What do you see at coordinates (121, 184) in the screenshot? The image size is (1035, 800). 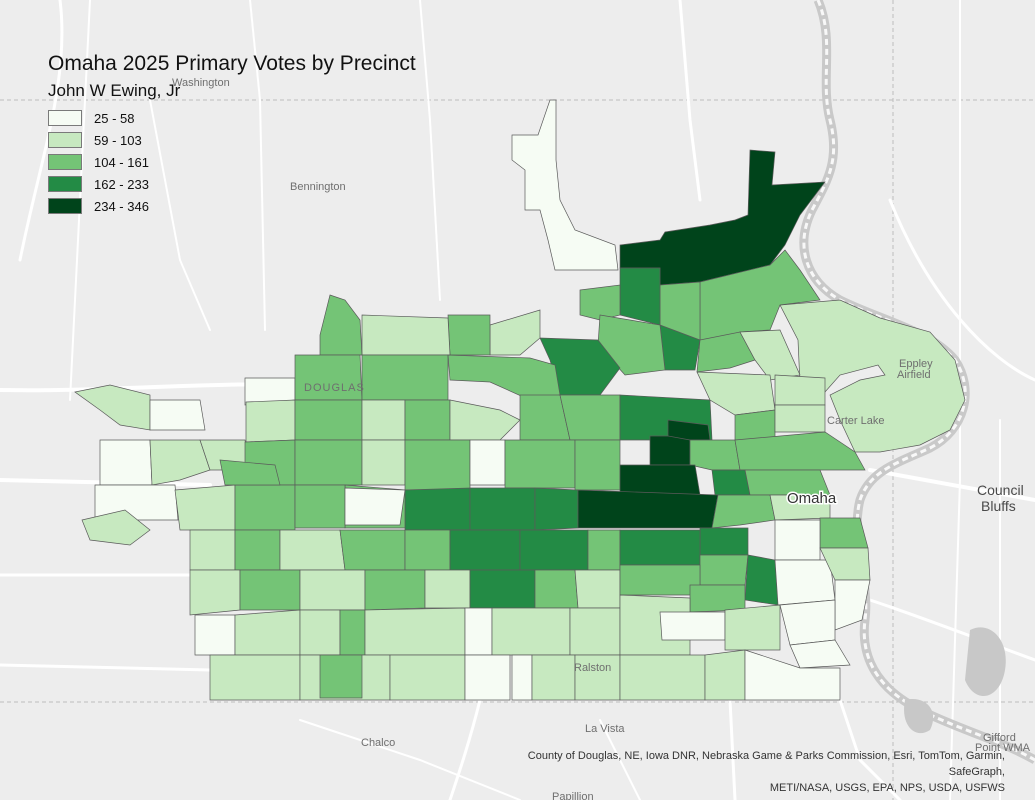 I see `legend-label: 162 - 233` at bounding box center [121, 184].